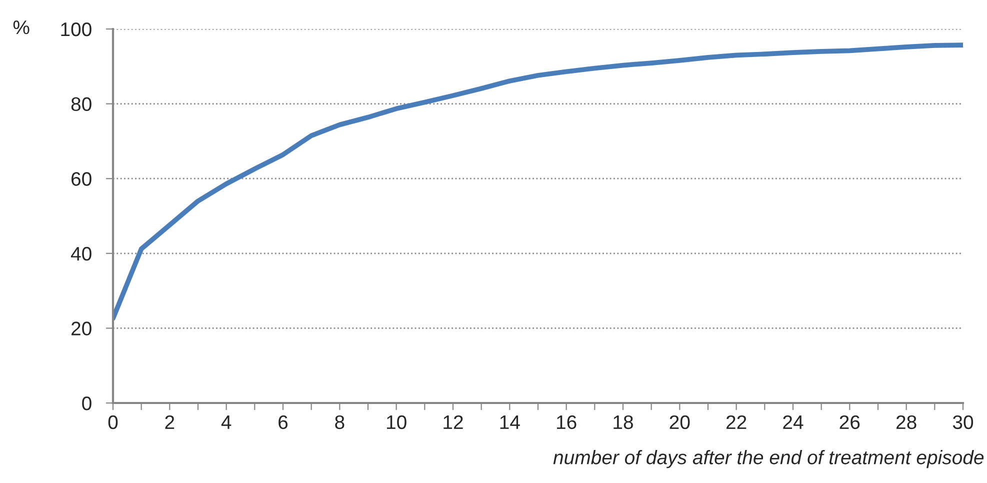 Image resolution: width=987 pixels, height=483 pixels. Describe the element at coordinates (566, 422) in the screenshot. I see `x-tick-label: 16` at that location.